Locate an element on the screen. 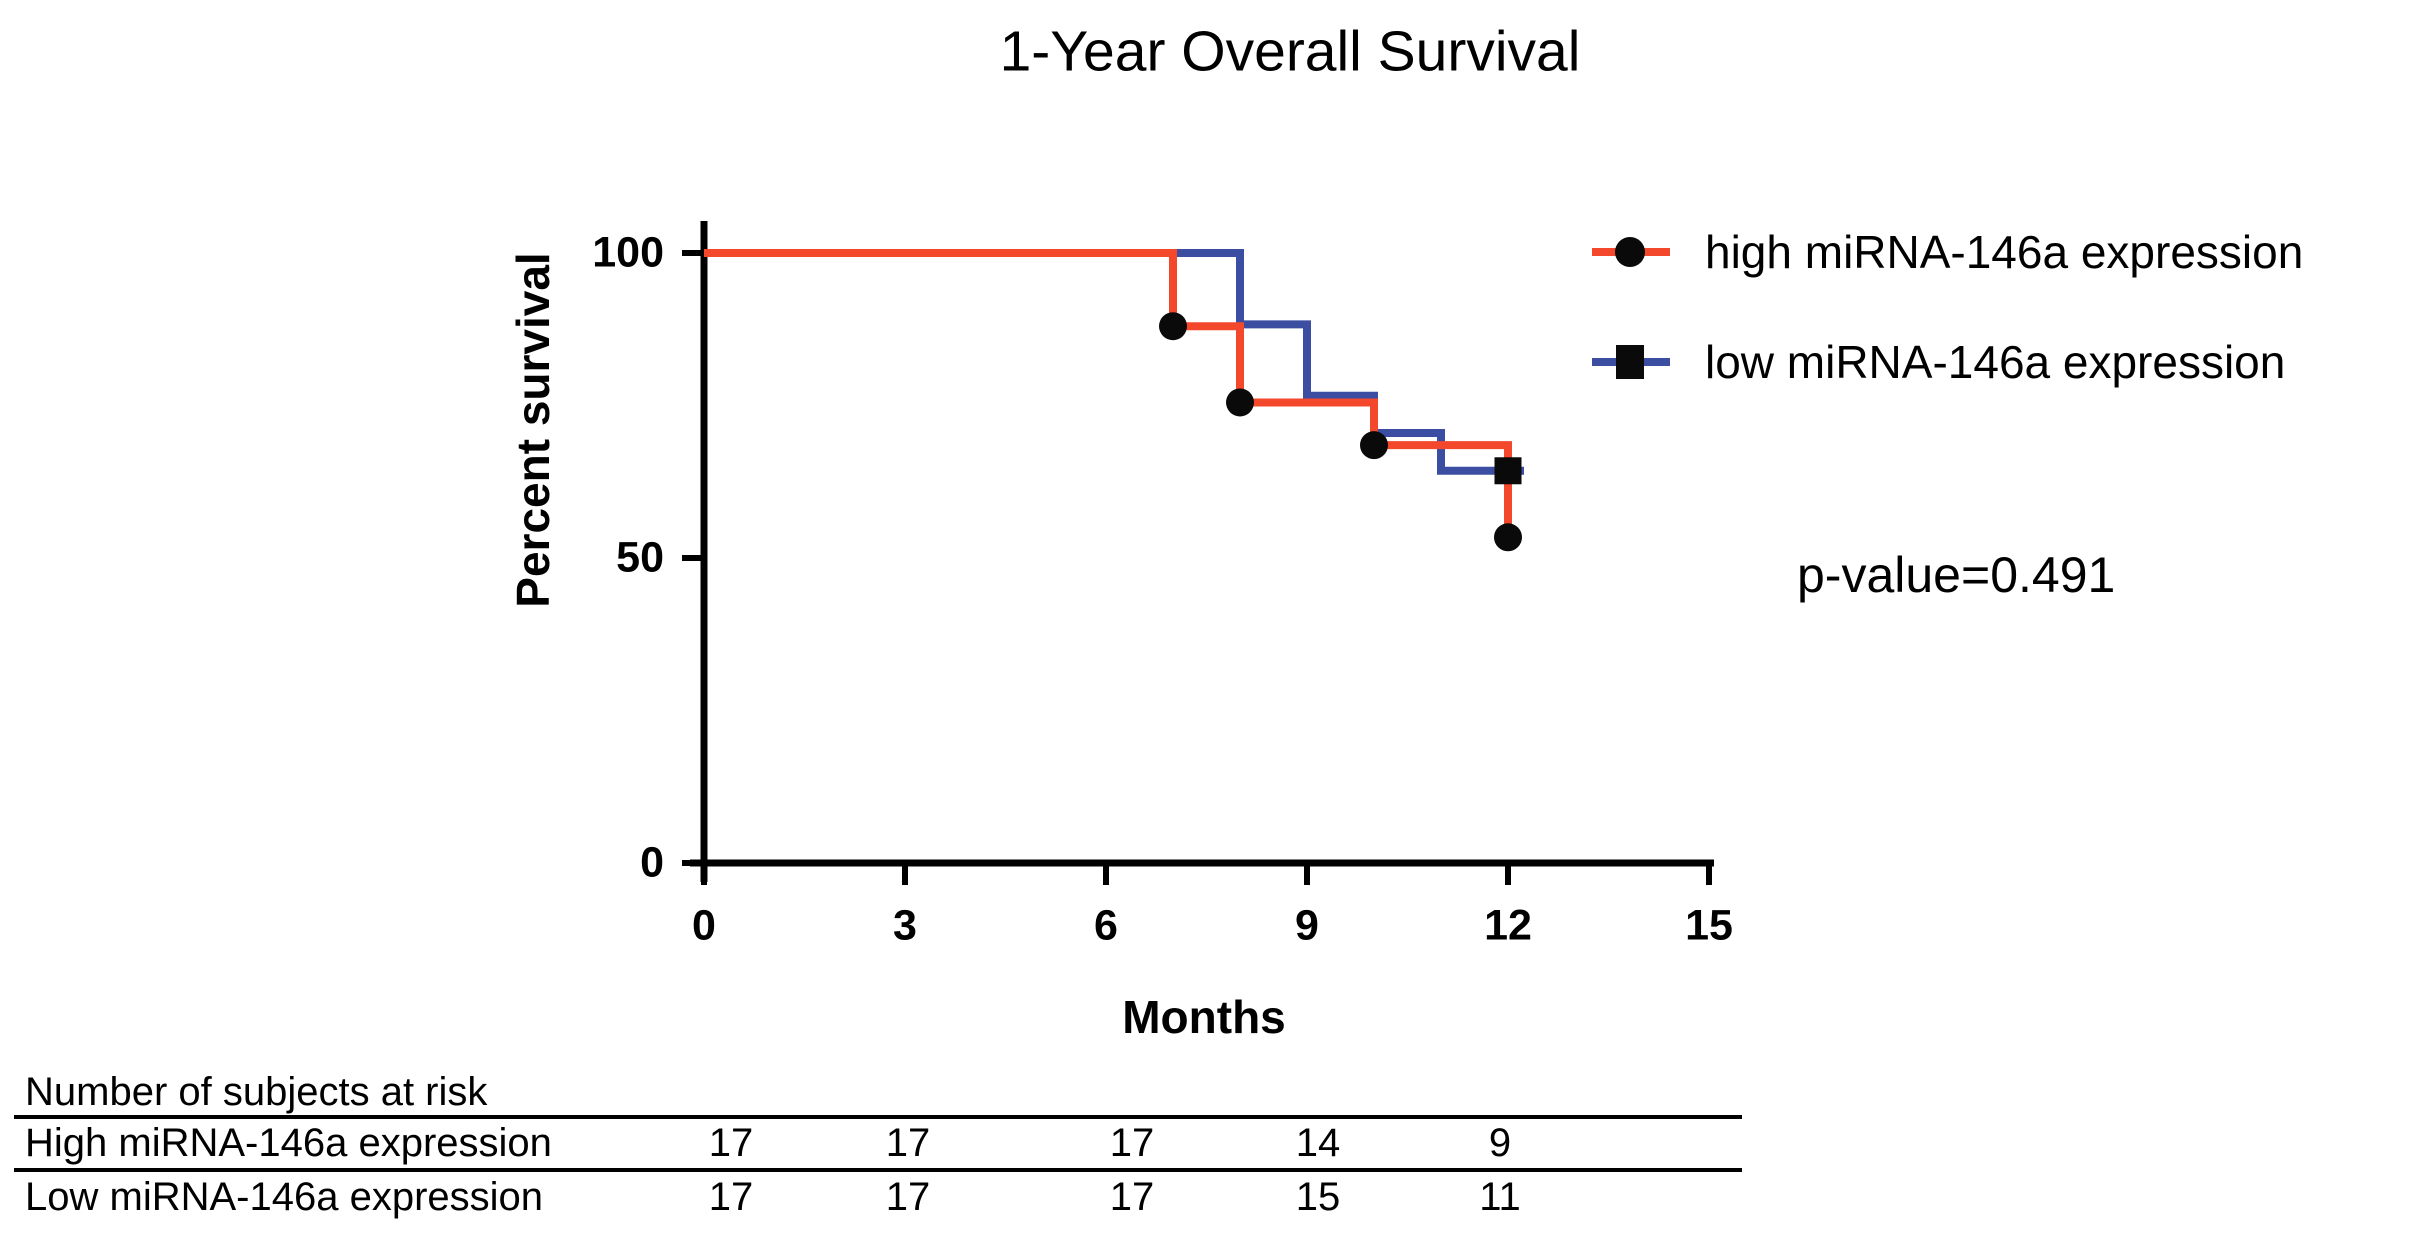 This screenshot has width=2419, height=1235. y-tick-label-100: 100 is located at coordinates (628, 252).